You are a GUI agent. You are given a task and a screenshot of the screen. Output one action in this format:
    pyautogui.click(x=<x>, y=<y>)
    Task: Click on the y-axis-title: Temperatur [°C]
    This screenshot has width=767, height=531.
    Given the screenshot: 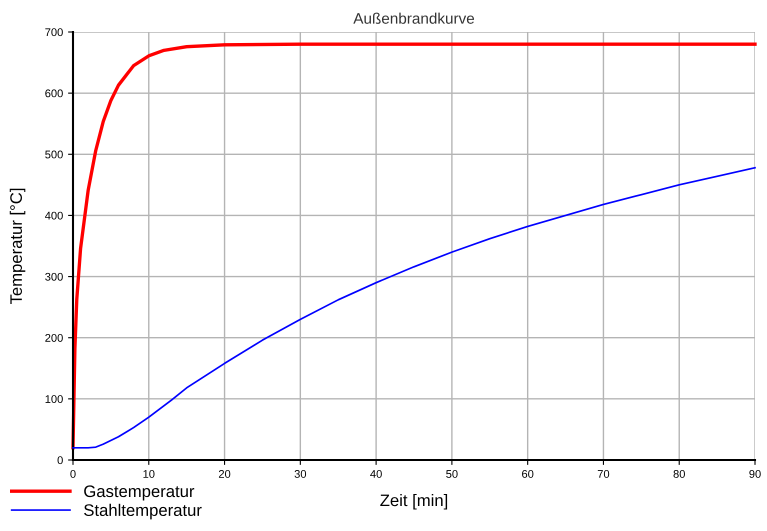 What is the action you would take?
    pyautogui.click(x=18, y=246)
    